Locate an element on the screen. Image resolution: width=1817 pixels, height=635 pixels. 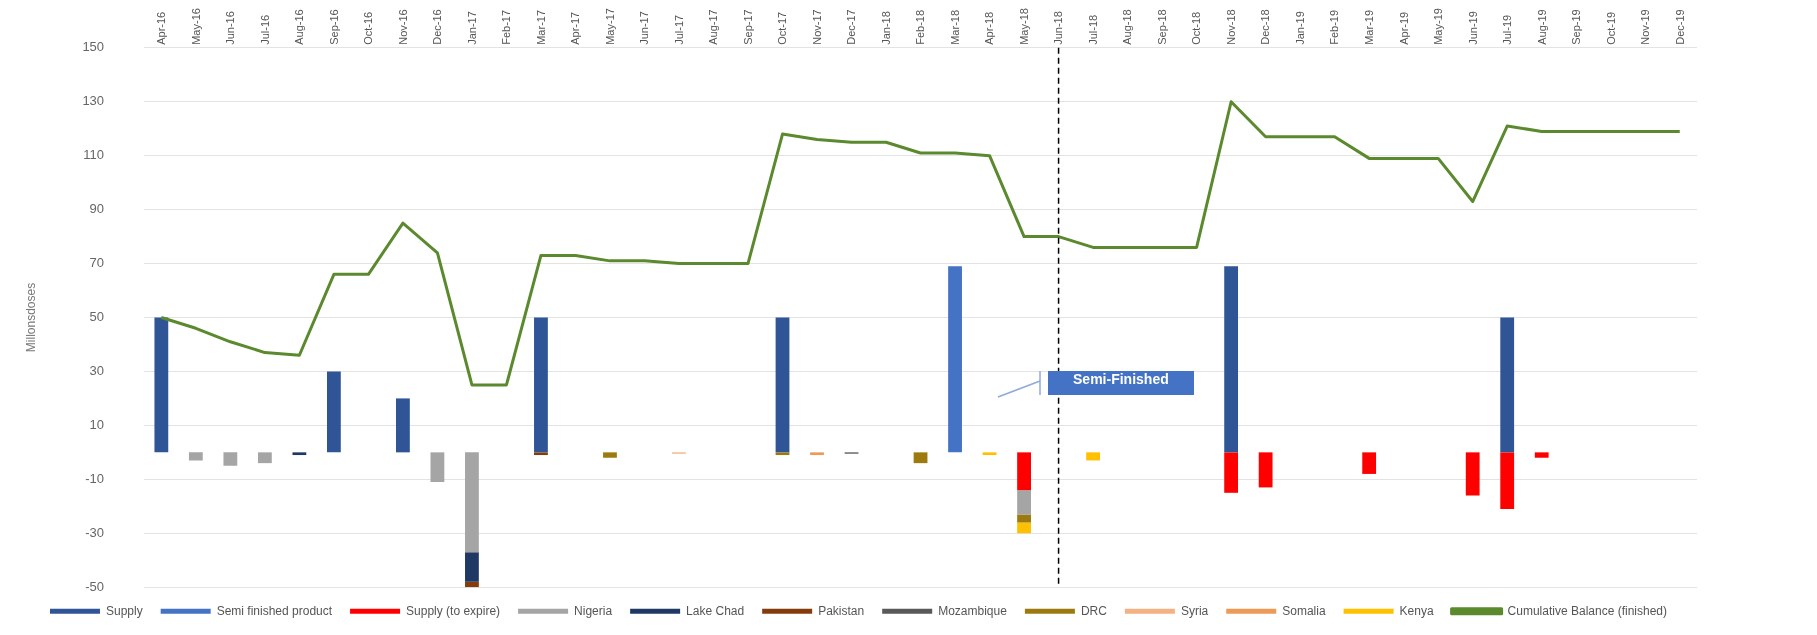
x-tick-label: May-19 is located at coordinates (1438, 26).